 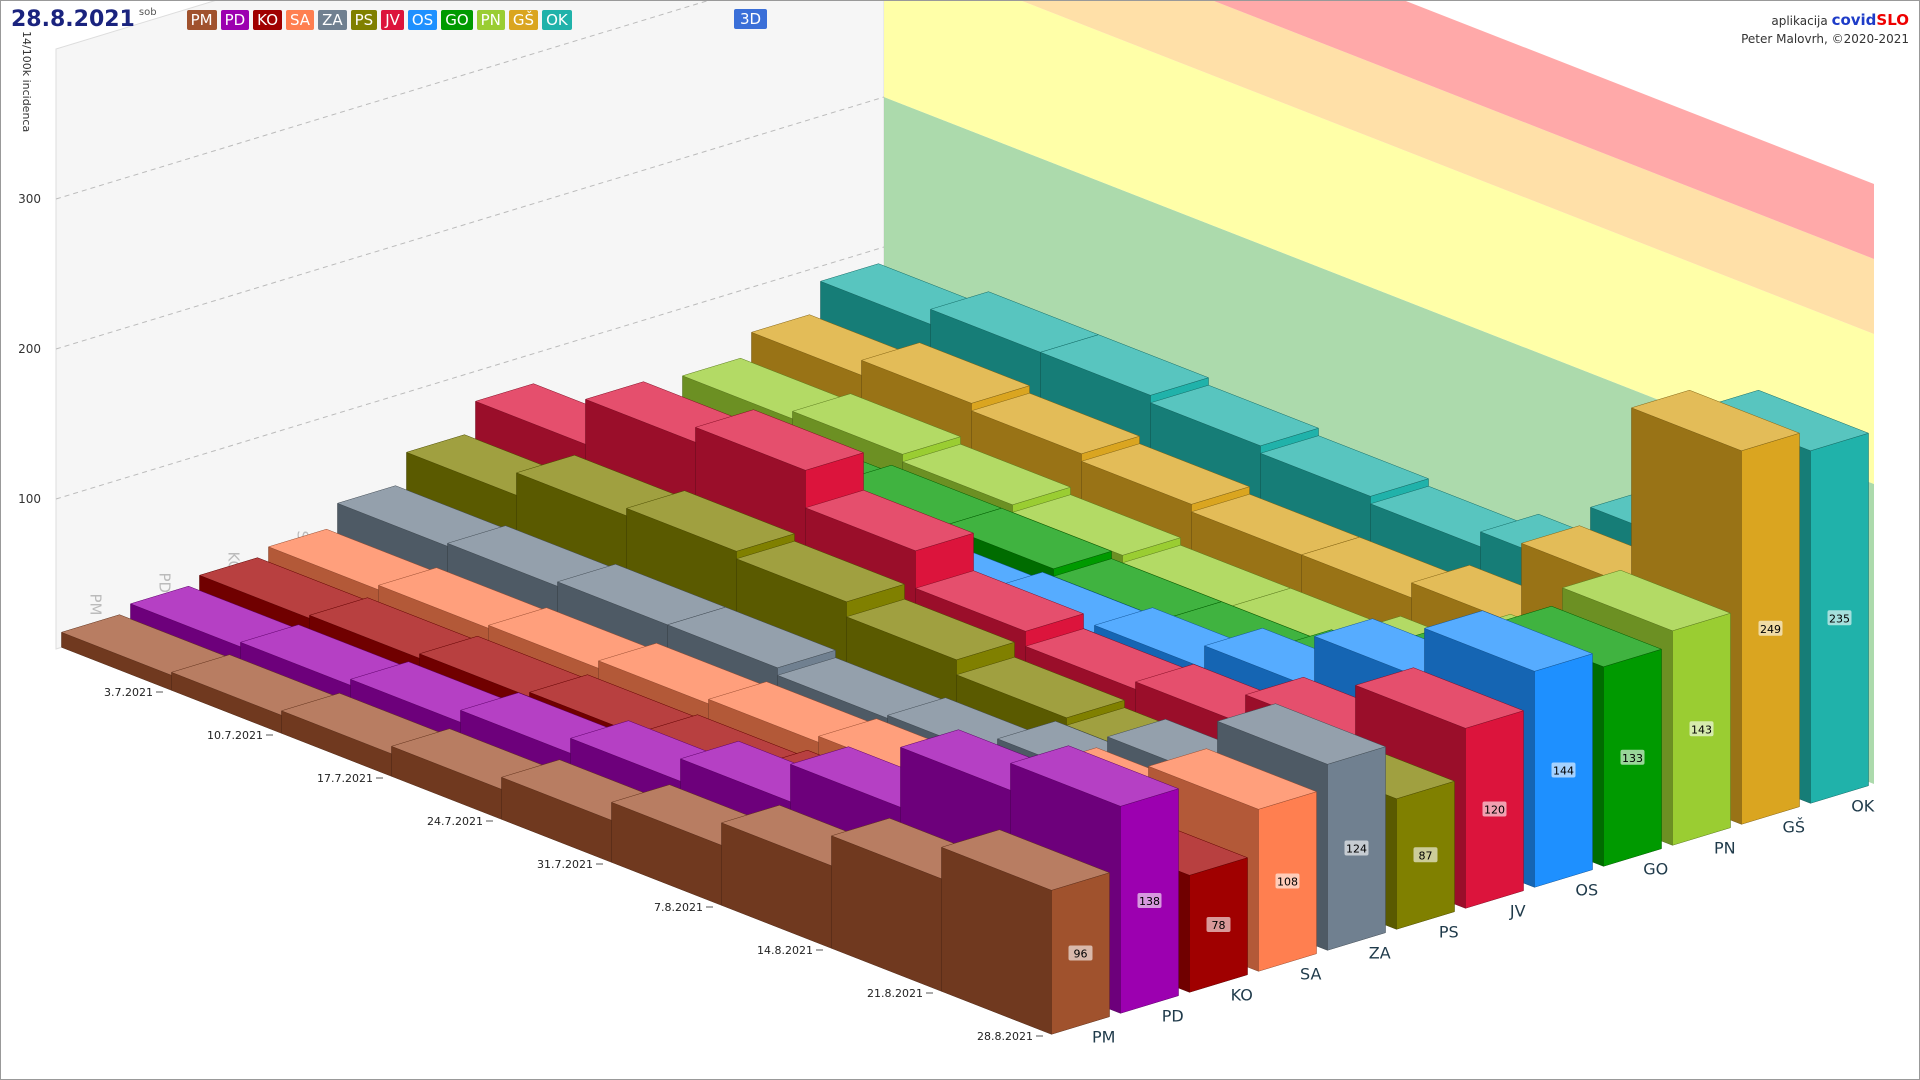 I want to click on legend-item: PN, so click(x=490, y=19).